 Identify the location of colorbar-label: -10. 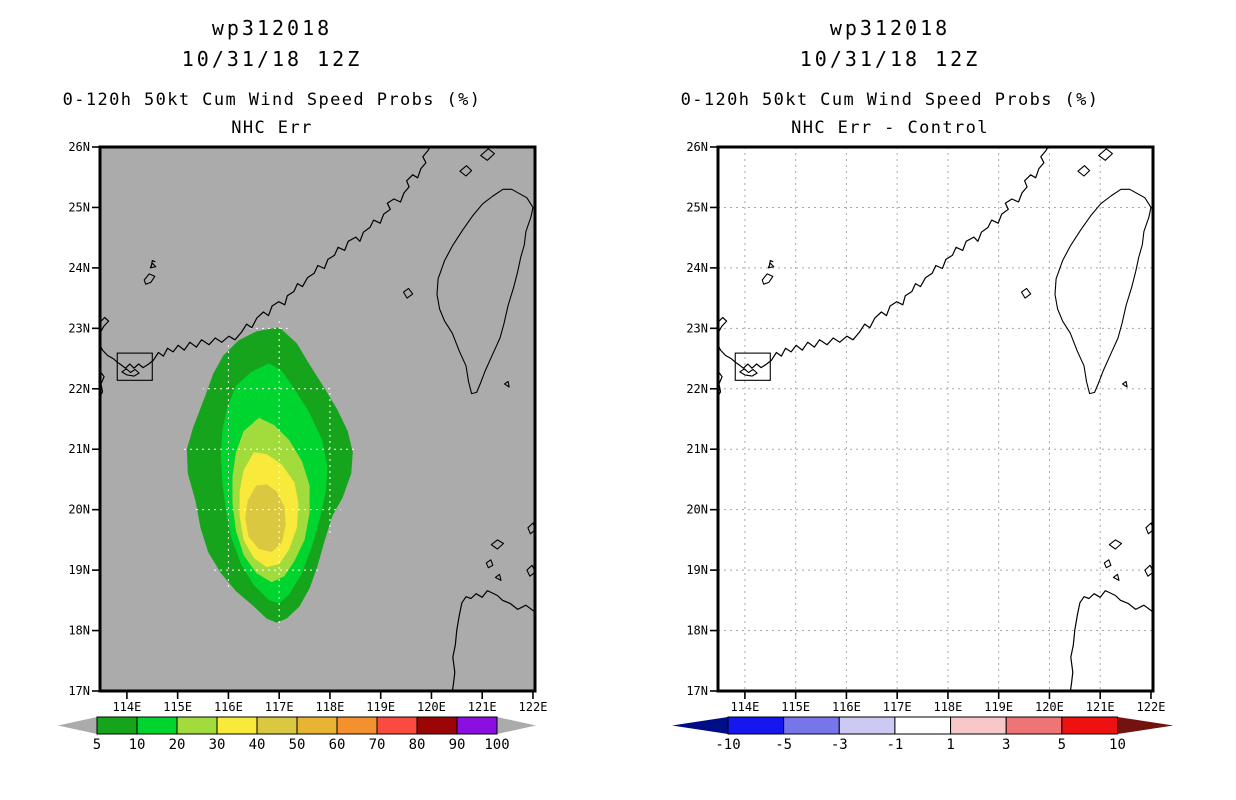
(727, 745).